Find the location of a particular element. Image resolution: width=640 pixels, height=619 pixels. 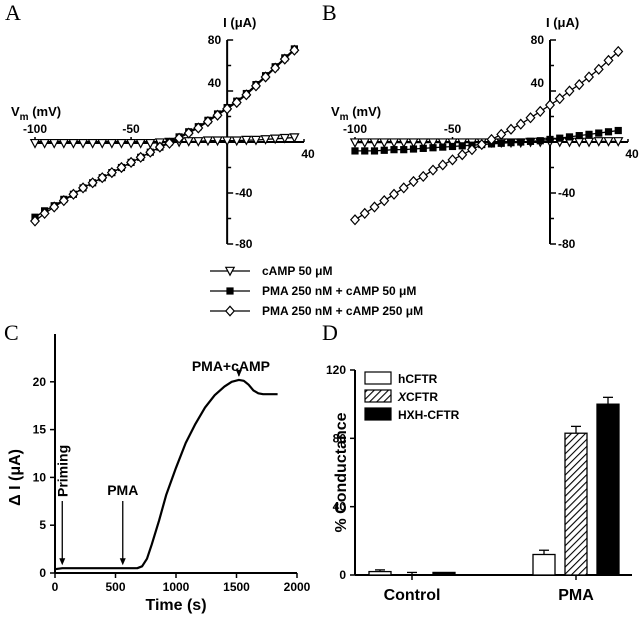

c-y-tick-label: 0 is located at coordinates (42, 573).